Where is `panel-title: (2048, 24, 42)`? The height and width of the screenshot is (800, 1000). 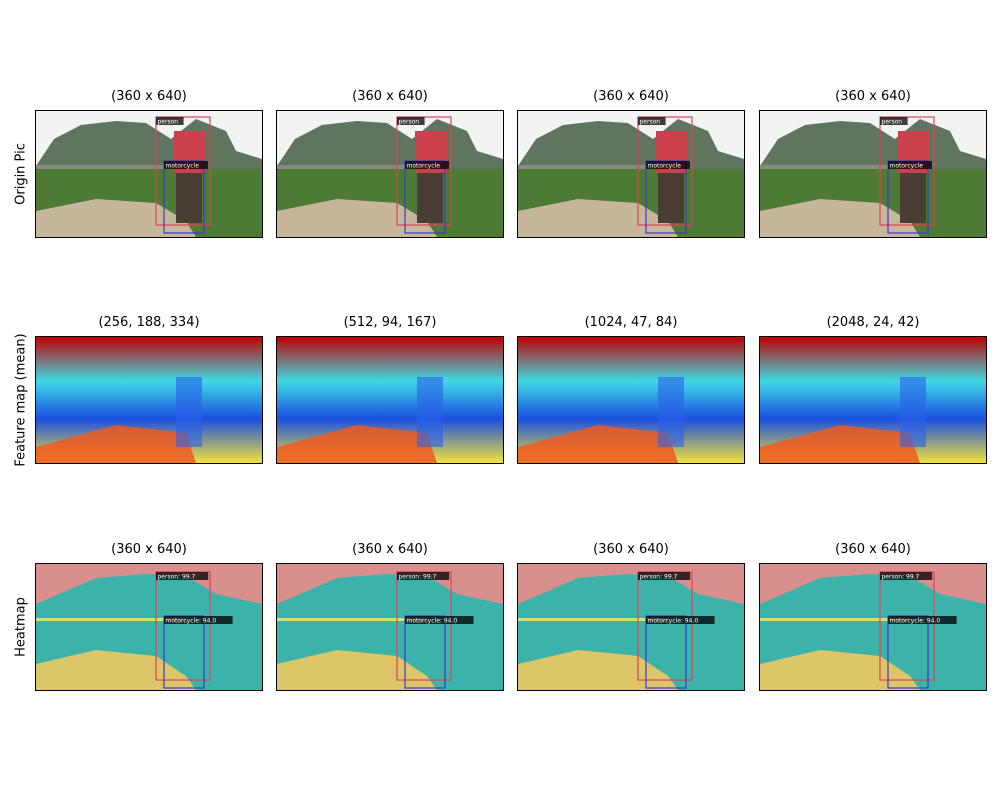 panel-title: (2048, 24, 42) is located at coordinates (873, 322).